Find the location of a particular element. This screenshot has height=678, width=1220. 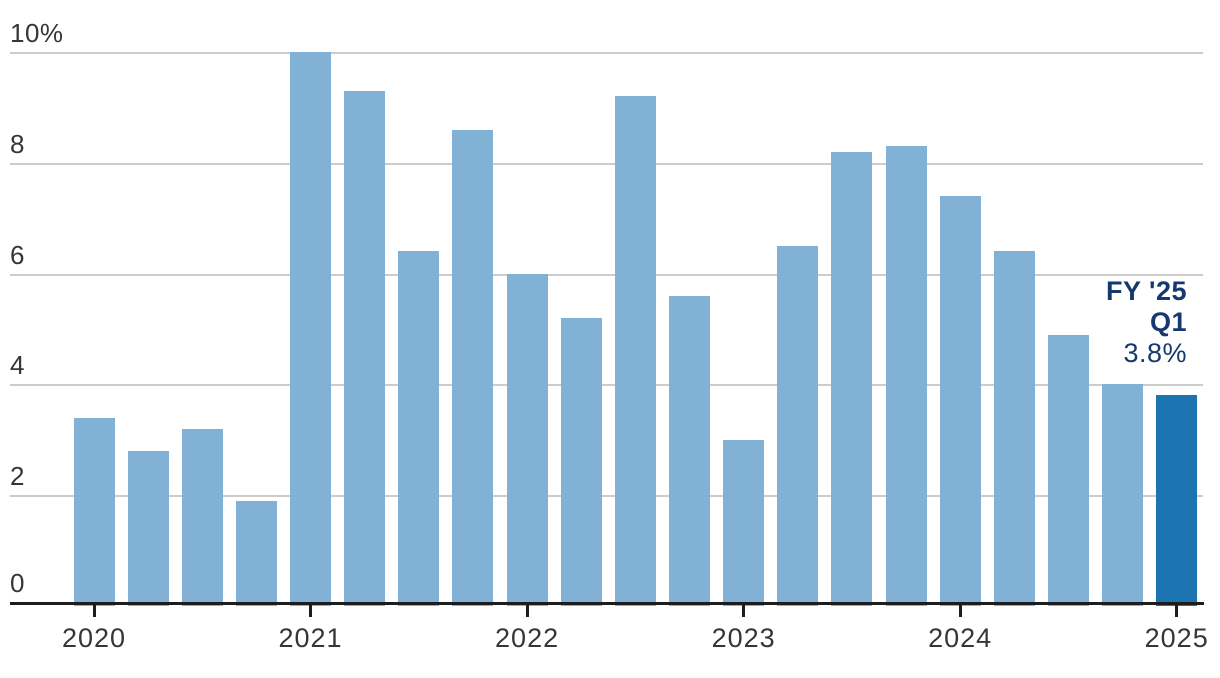

y-axis-label-0: 0 is located at coordinates (17, 583).